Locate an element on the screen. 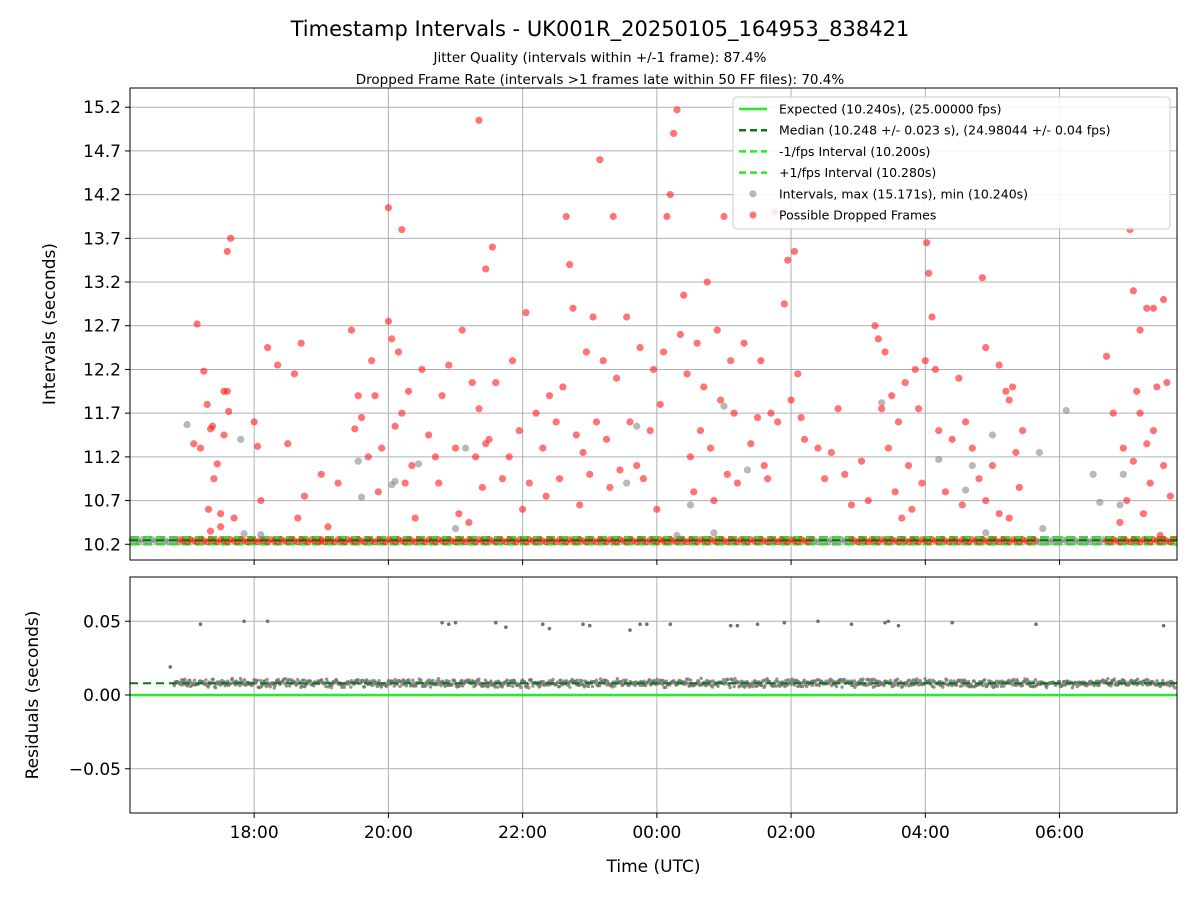 The width and height of the screenshot is (1200, 900). legend-entry-0: Expected (10.240s), (25.00000 fps) is located at coordinates (870, 109).